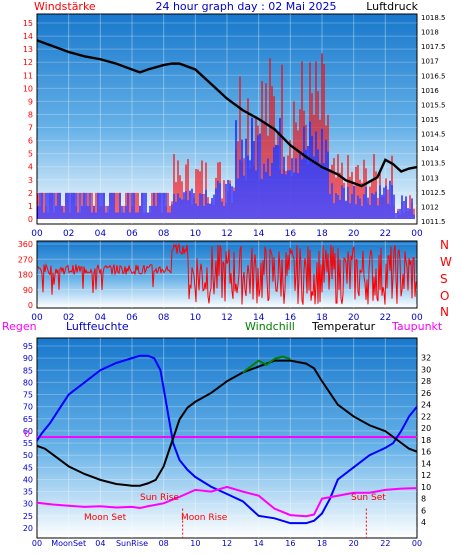 The height and width of the screenshot is (554, 462). Describe the element at coordinates (423, 522) in the screenshot. I see `temperature-y-tick-label: 4` at that location.